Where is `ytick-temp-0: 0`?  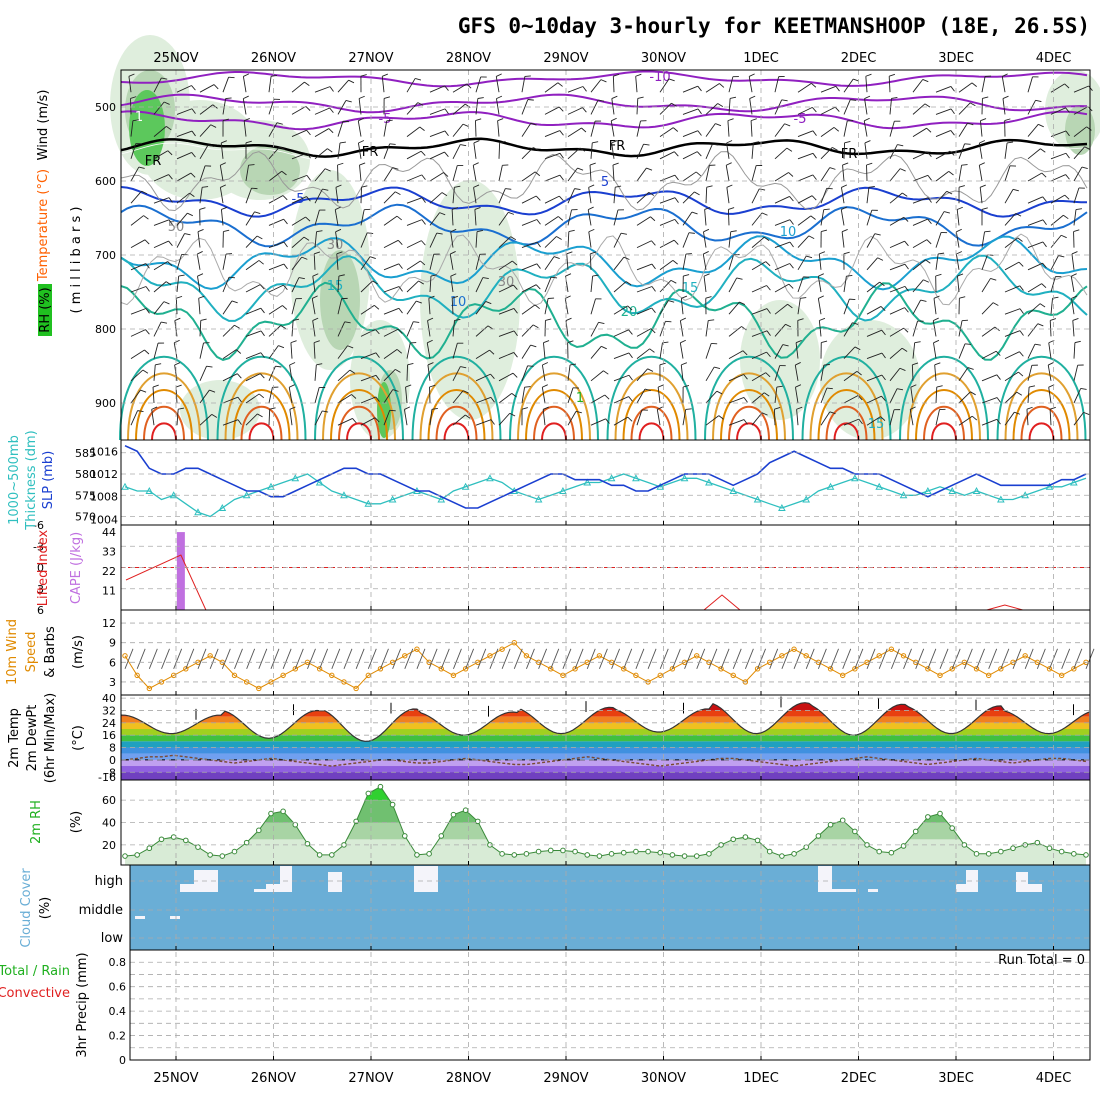
ytick-temp-0: 0 is located at coordinates (112, 760).